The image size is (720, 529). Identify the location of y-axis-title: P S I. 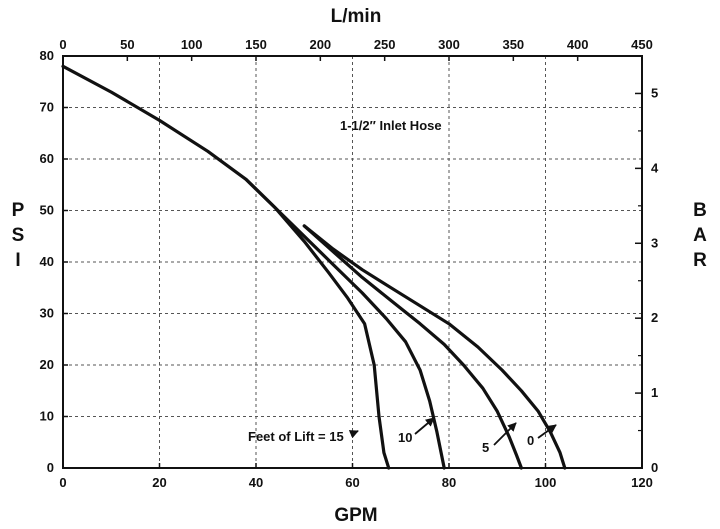
(18, 235).